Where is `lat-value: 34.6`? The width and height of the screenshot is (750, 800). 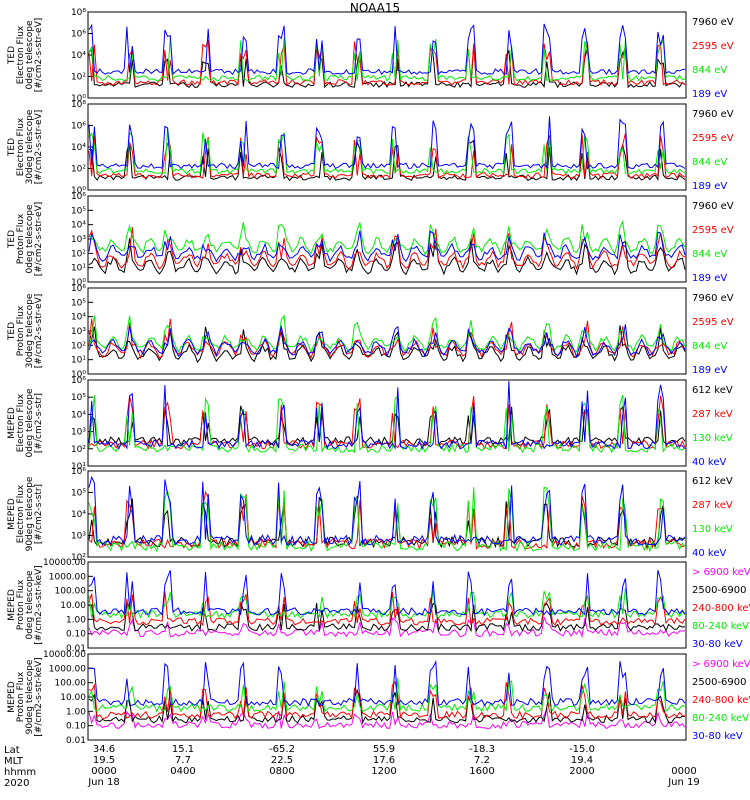 lat-value: 34.6 is located at coordinates (104, 749).